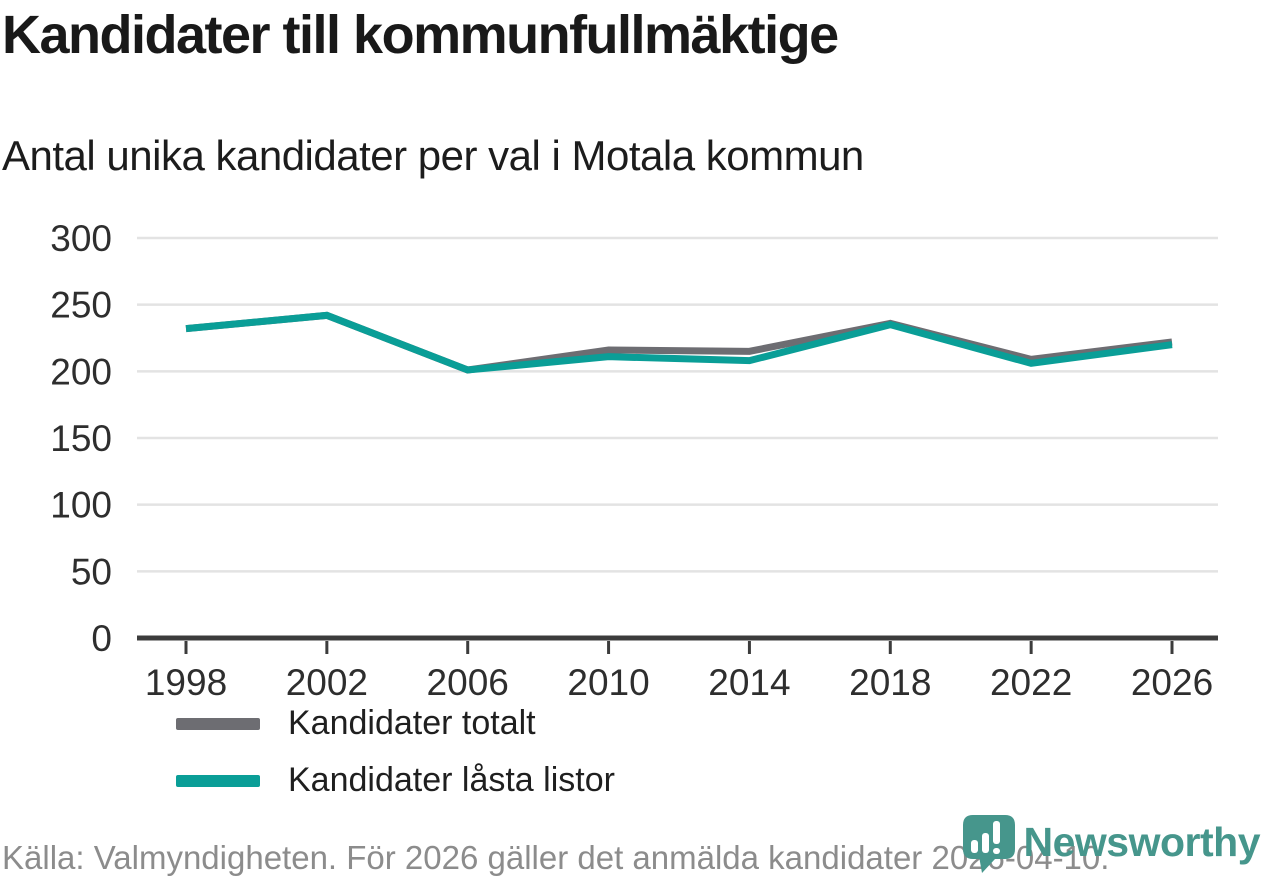 This screenshot has width=1262, height=879. I want to click on x-tick-label-2002: 2002, so click(327, 682).